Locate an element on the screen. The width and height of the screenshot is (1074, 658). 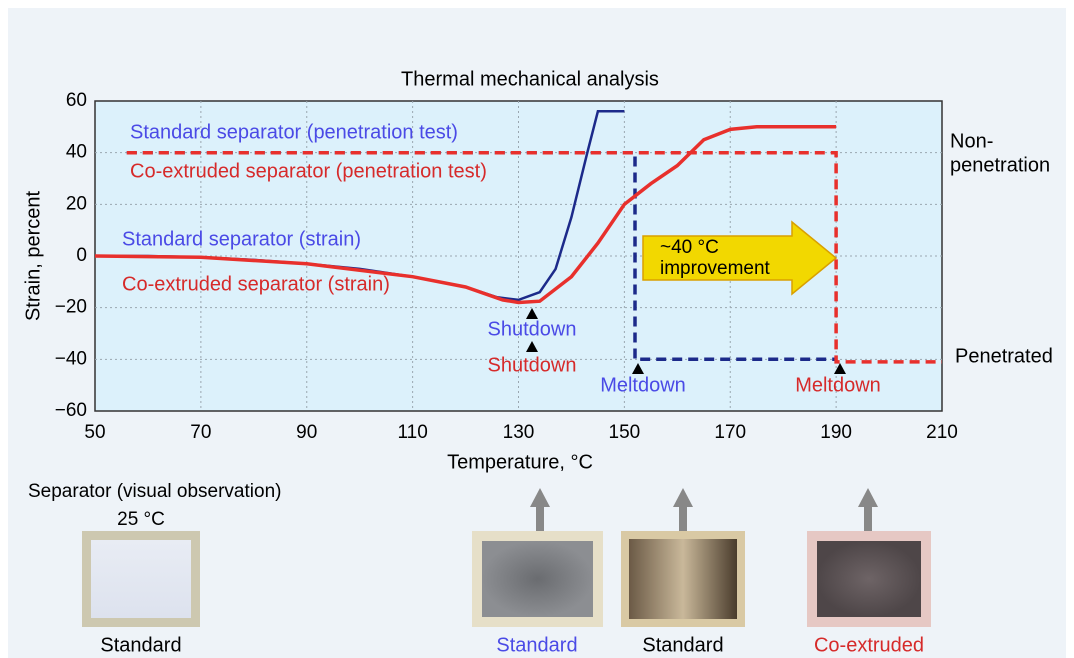
x-tick-label: 170 is located at coordinates (730, 432).